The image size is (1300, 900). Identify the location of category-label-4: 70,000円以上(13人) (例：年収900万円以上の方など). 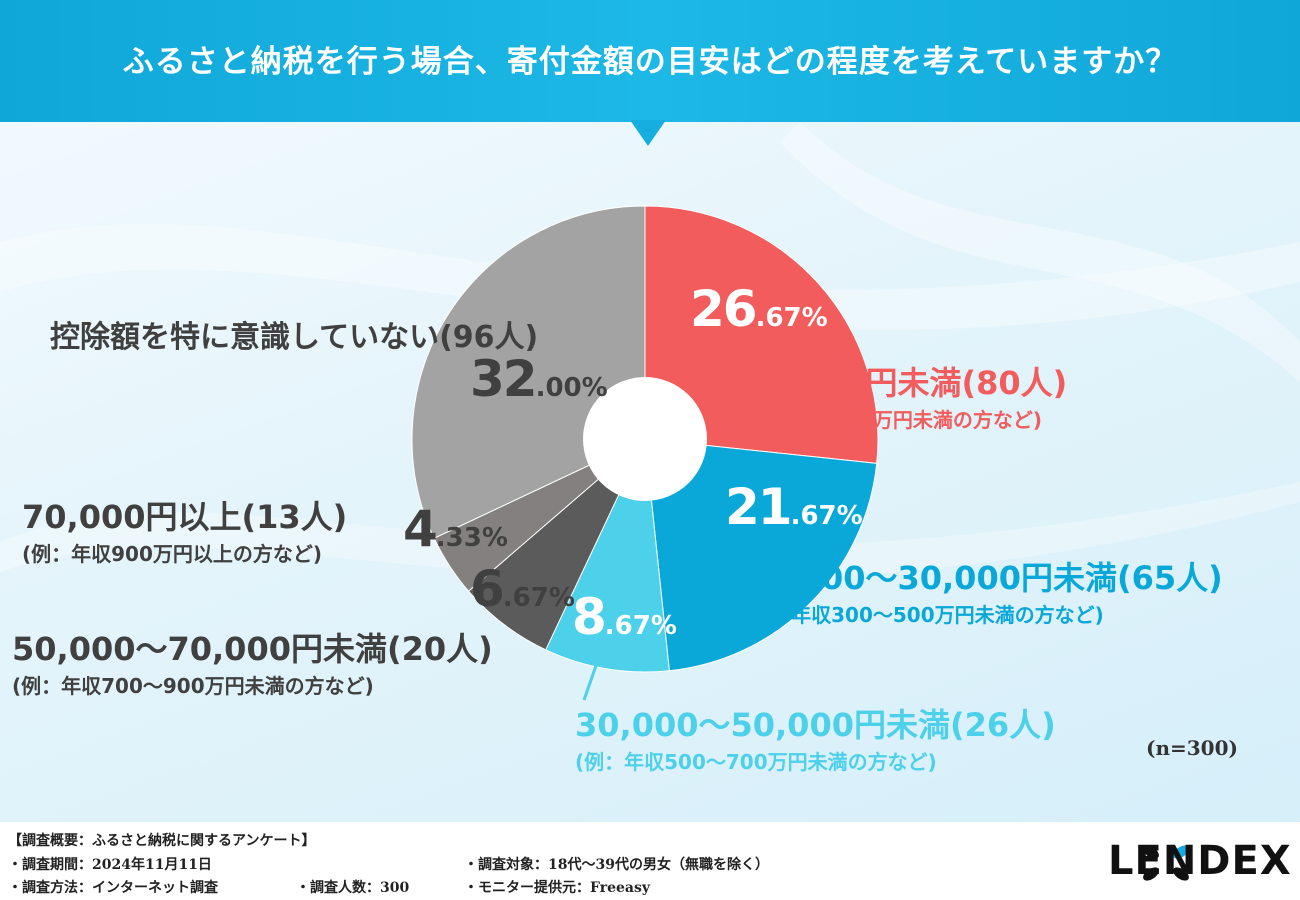
(185, 532).